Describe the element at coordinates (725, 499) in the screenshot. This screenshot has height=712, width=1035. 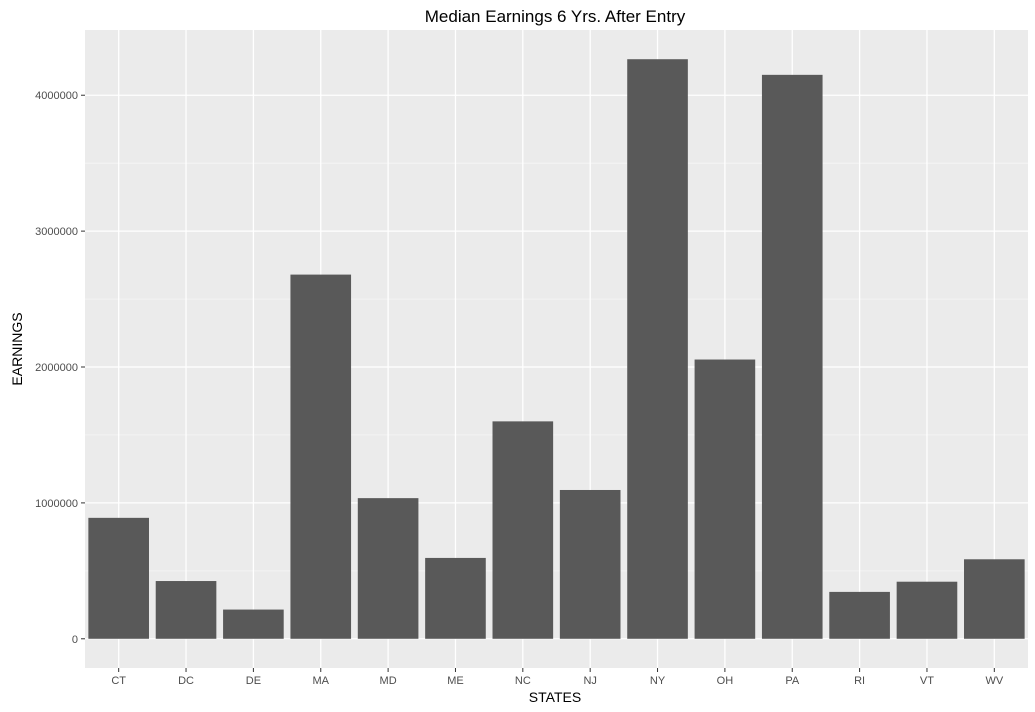
I see `bar-oh` at that location.